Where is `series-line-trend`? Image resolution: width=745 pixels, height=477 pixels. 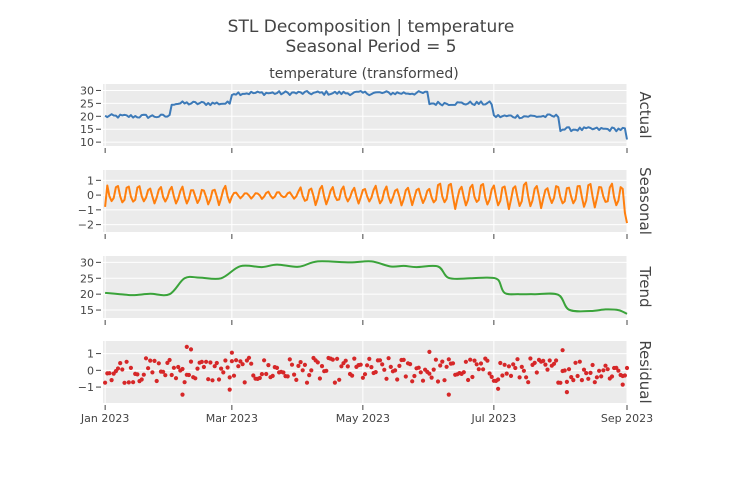 series-line-trend is located at coordinates (366, 287).